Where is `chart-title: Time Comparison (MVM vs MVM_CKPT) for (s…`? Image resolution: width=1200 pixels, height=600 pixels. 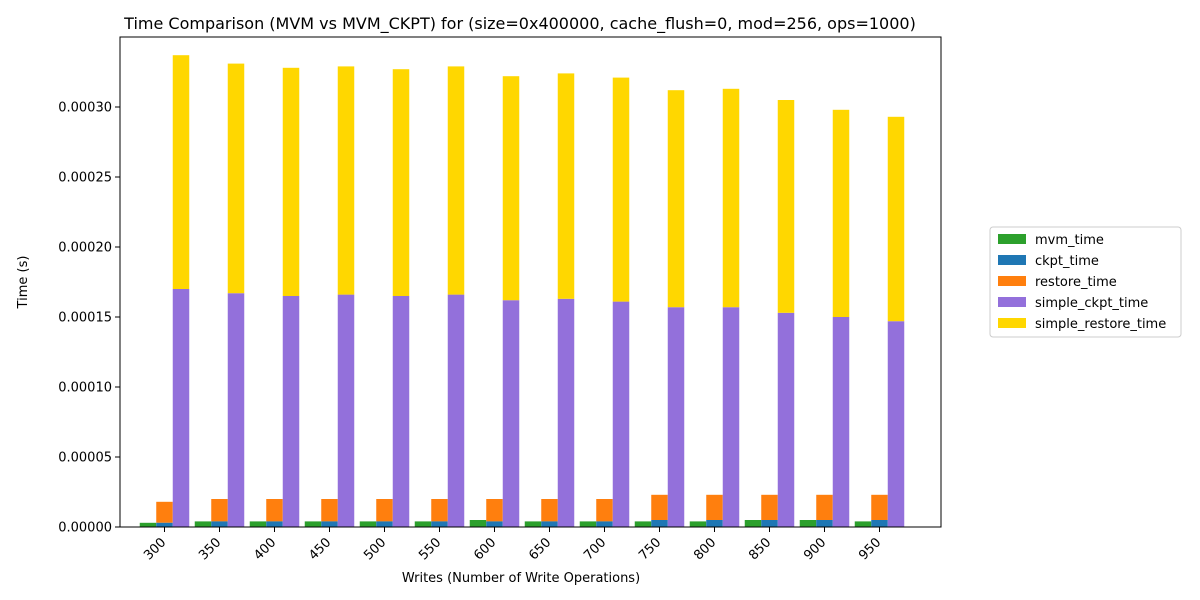 chart-title: Time Comparison (MVM vs MVM_CKPT) for (s… is located at coordinates (519, 24).